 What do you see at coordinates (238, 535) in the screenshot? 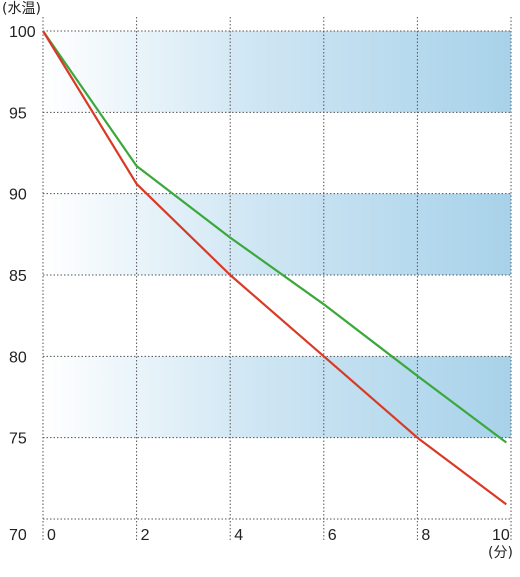
I see `x-tick-label: 4` at bounding box center [238, 535].